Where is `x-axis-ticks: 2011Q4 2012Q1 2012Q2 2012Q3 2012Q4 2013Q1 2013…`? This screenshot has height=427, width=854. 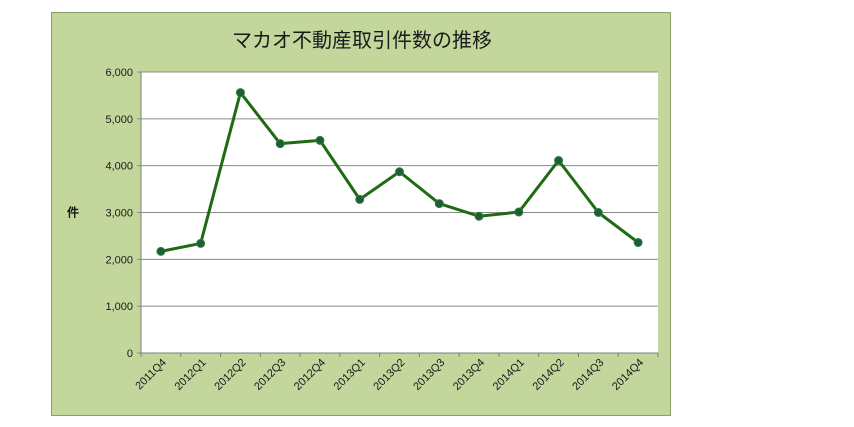
x-axis-ticks: 2011Q4 2012Q1 2012Q2 2012Q3 2012Q4 2013Q1 2013… is located at coordinates (396, 373).